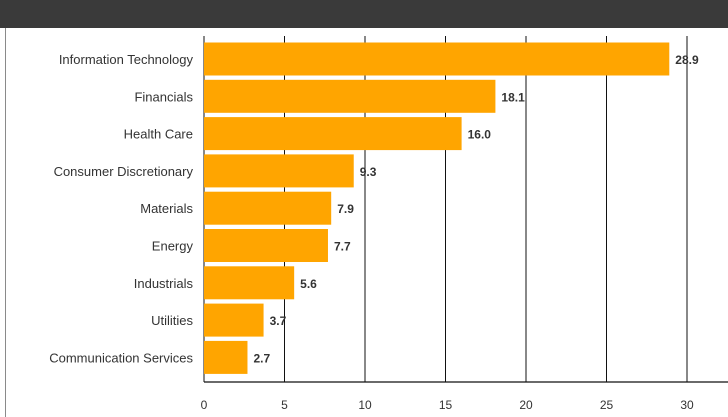  I want to click on category-label: Health Care, so click(158, 134).